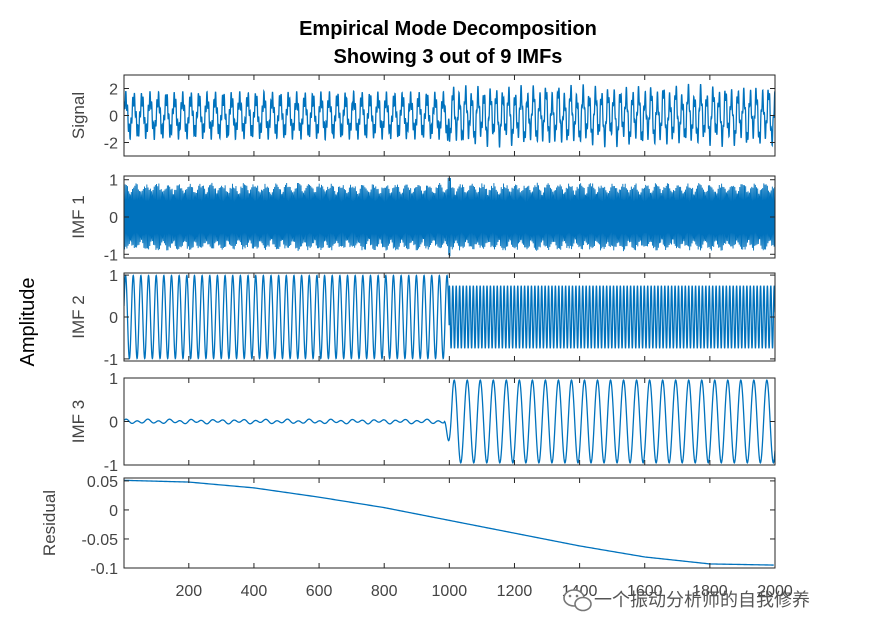 This screenshot has width=886, height=637. I want to click on x-tick-label: 2000, so click(775, 591).